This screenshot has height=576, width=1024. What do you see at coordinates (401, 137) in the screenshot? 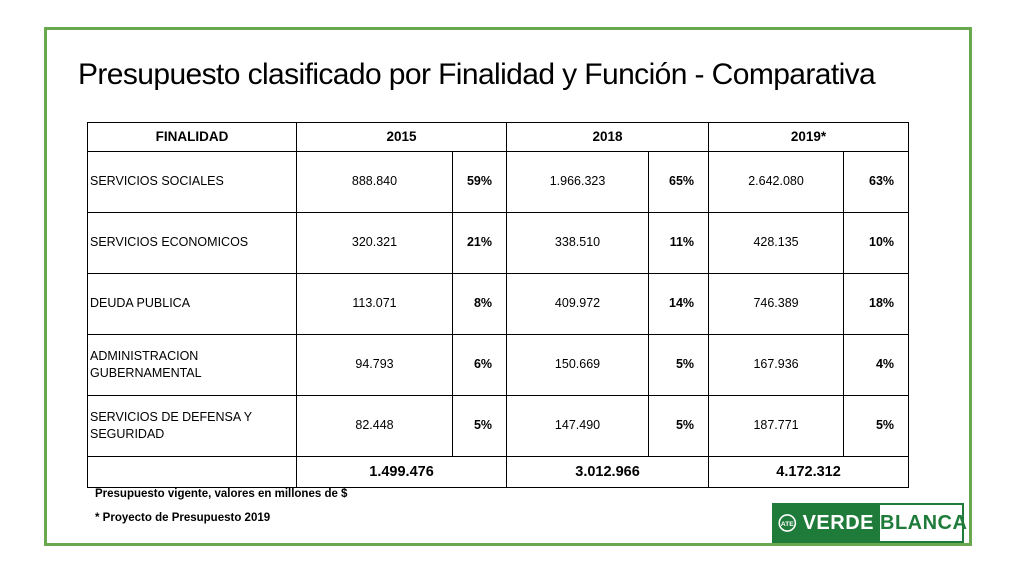
I see `header-2015: 2015` at bounding box center [401, 137].